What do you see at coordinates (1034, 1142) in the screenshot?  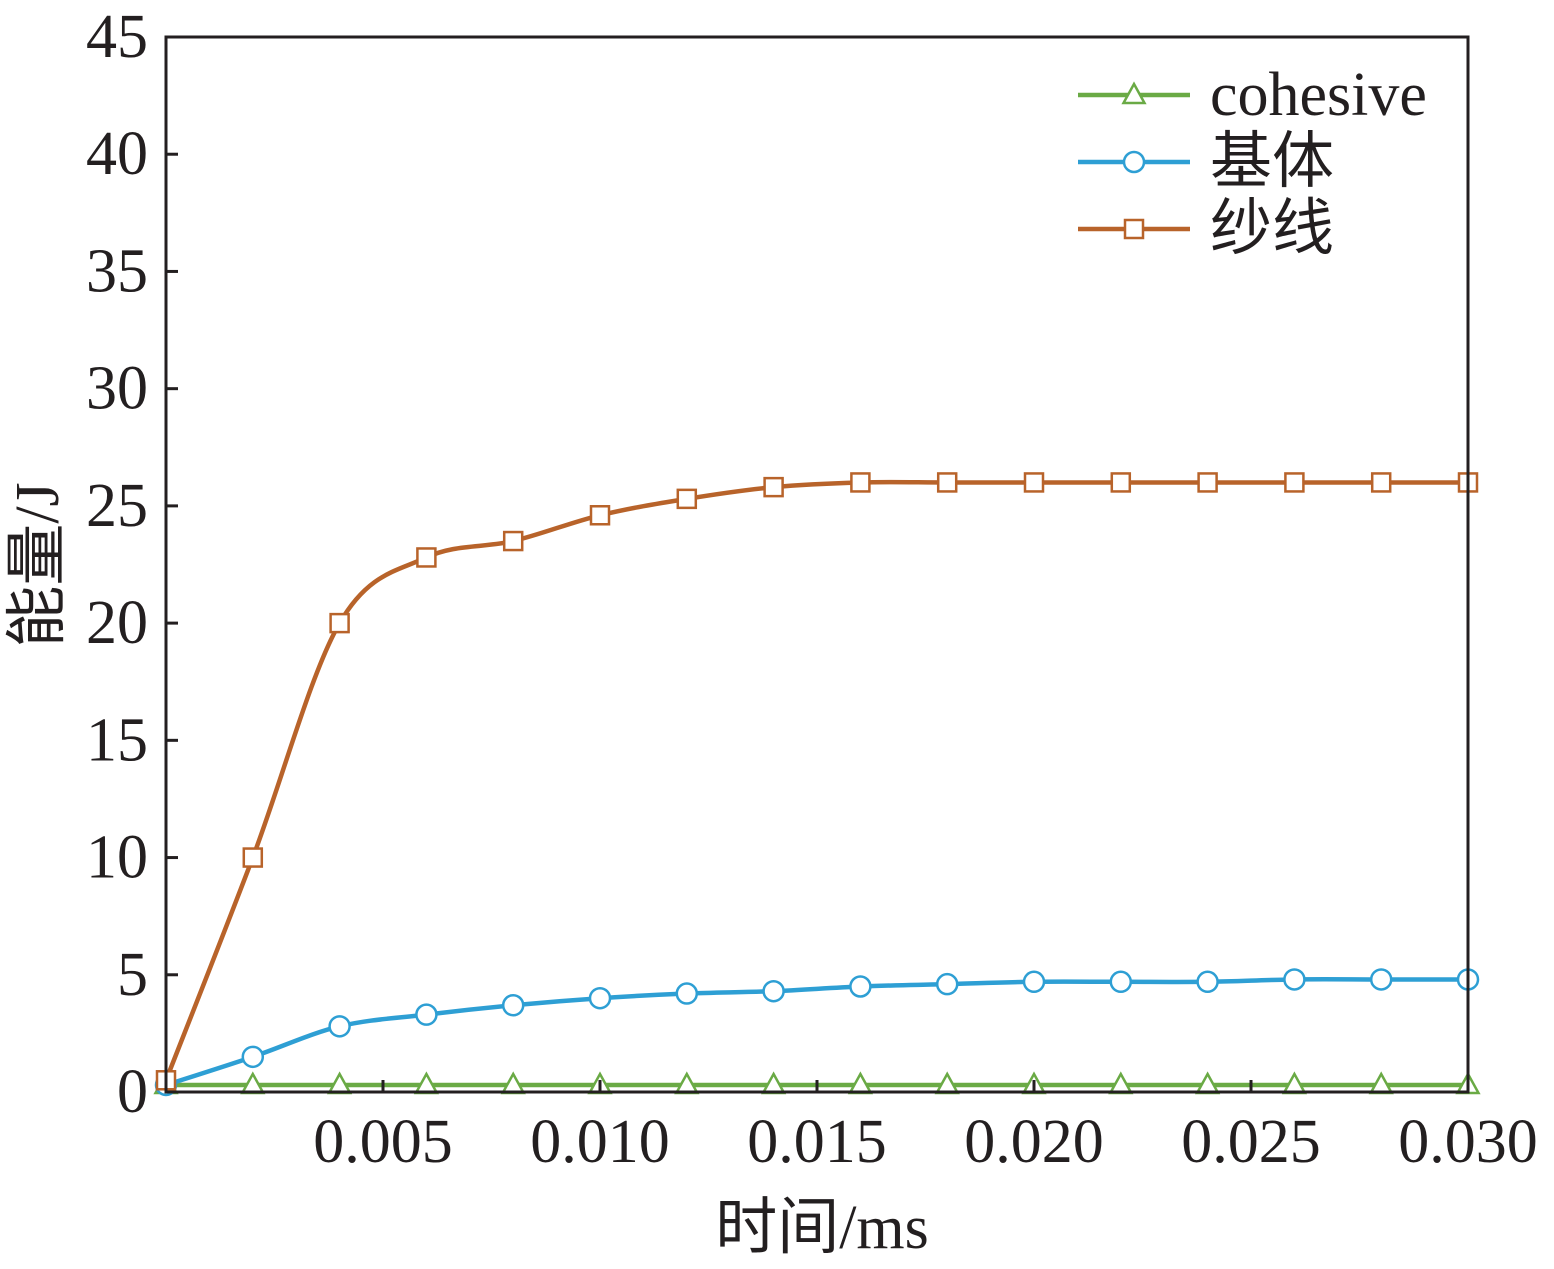 I see `x-tick-label: 0.020` at bounding box center [1034, 1142].